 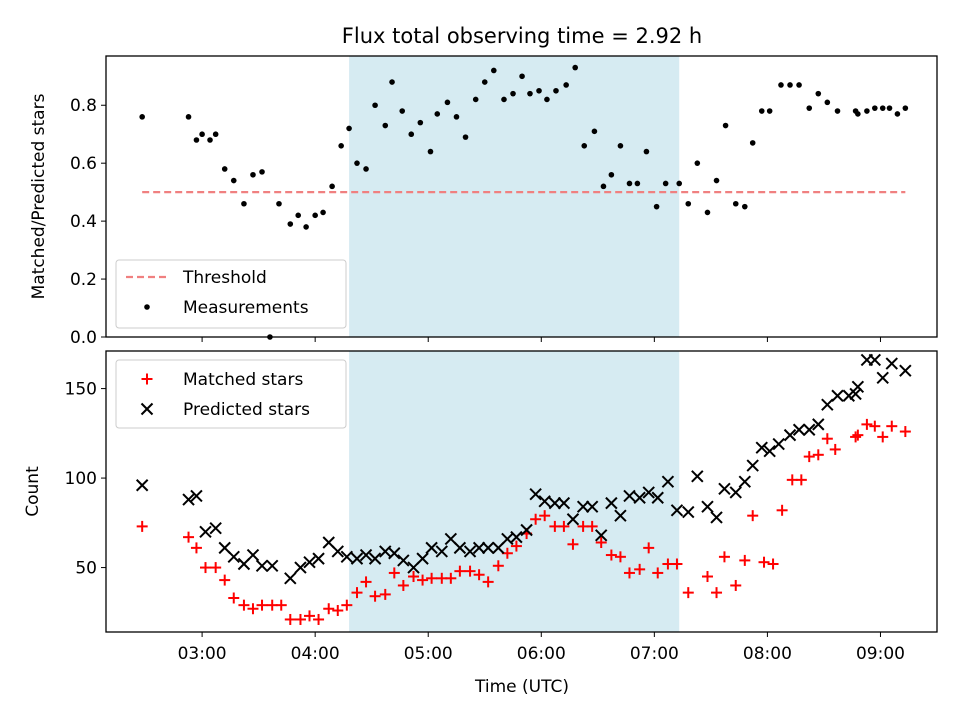 What do you see at coordinates (231, 294) in the screenshot?
I see `top-legend-box` at bounding box center [231, 294].